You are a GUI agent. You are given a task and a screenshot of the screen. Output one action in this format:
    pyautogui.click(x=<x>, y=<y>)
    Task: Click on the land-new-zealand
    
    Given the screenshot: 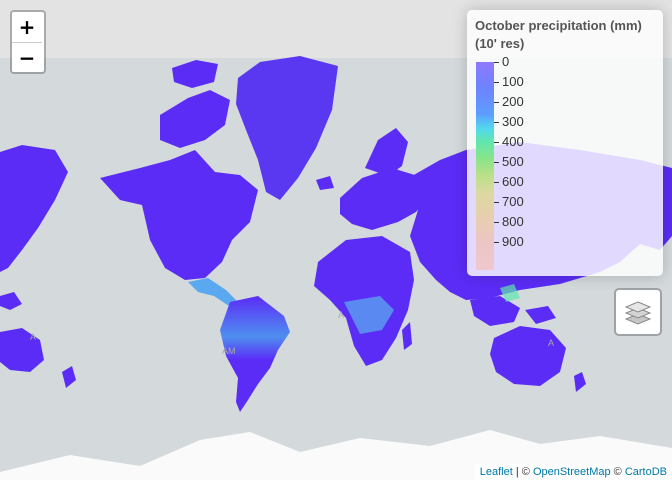 What is the action you would take?
    pyautogui.click(x=580, y=382)
    